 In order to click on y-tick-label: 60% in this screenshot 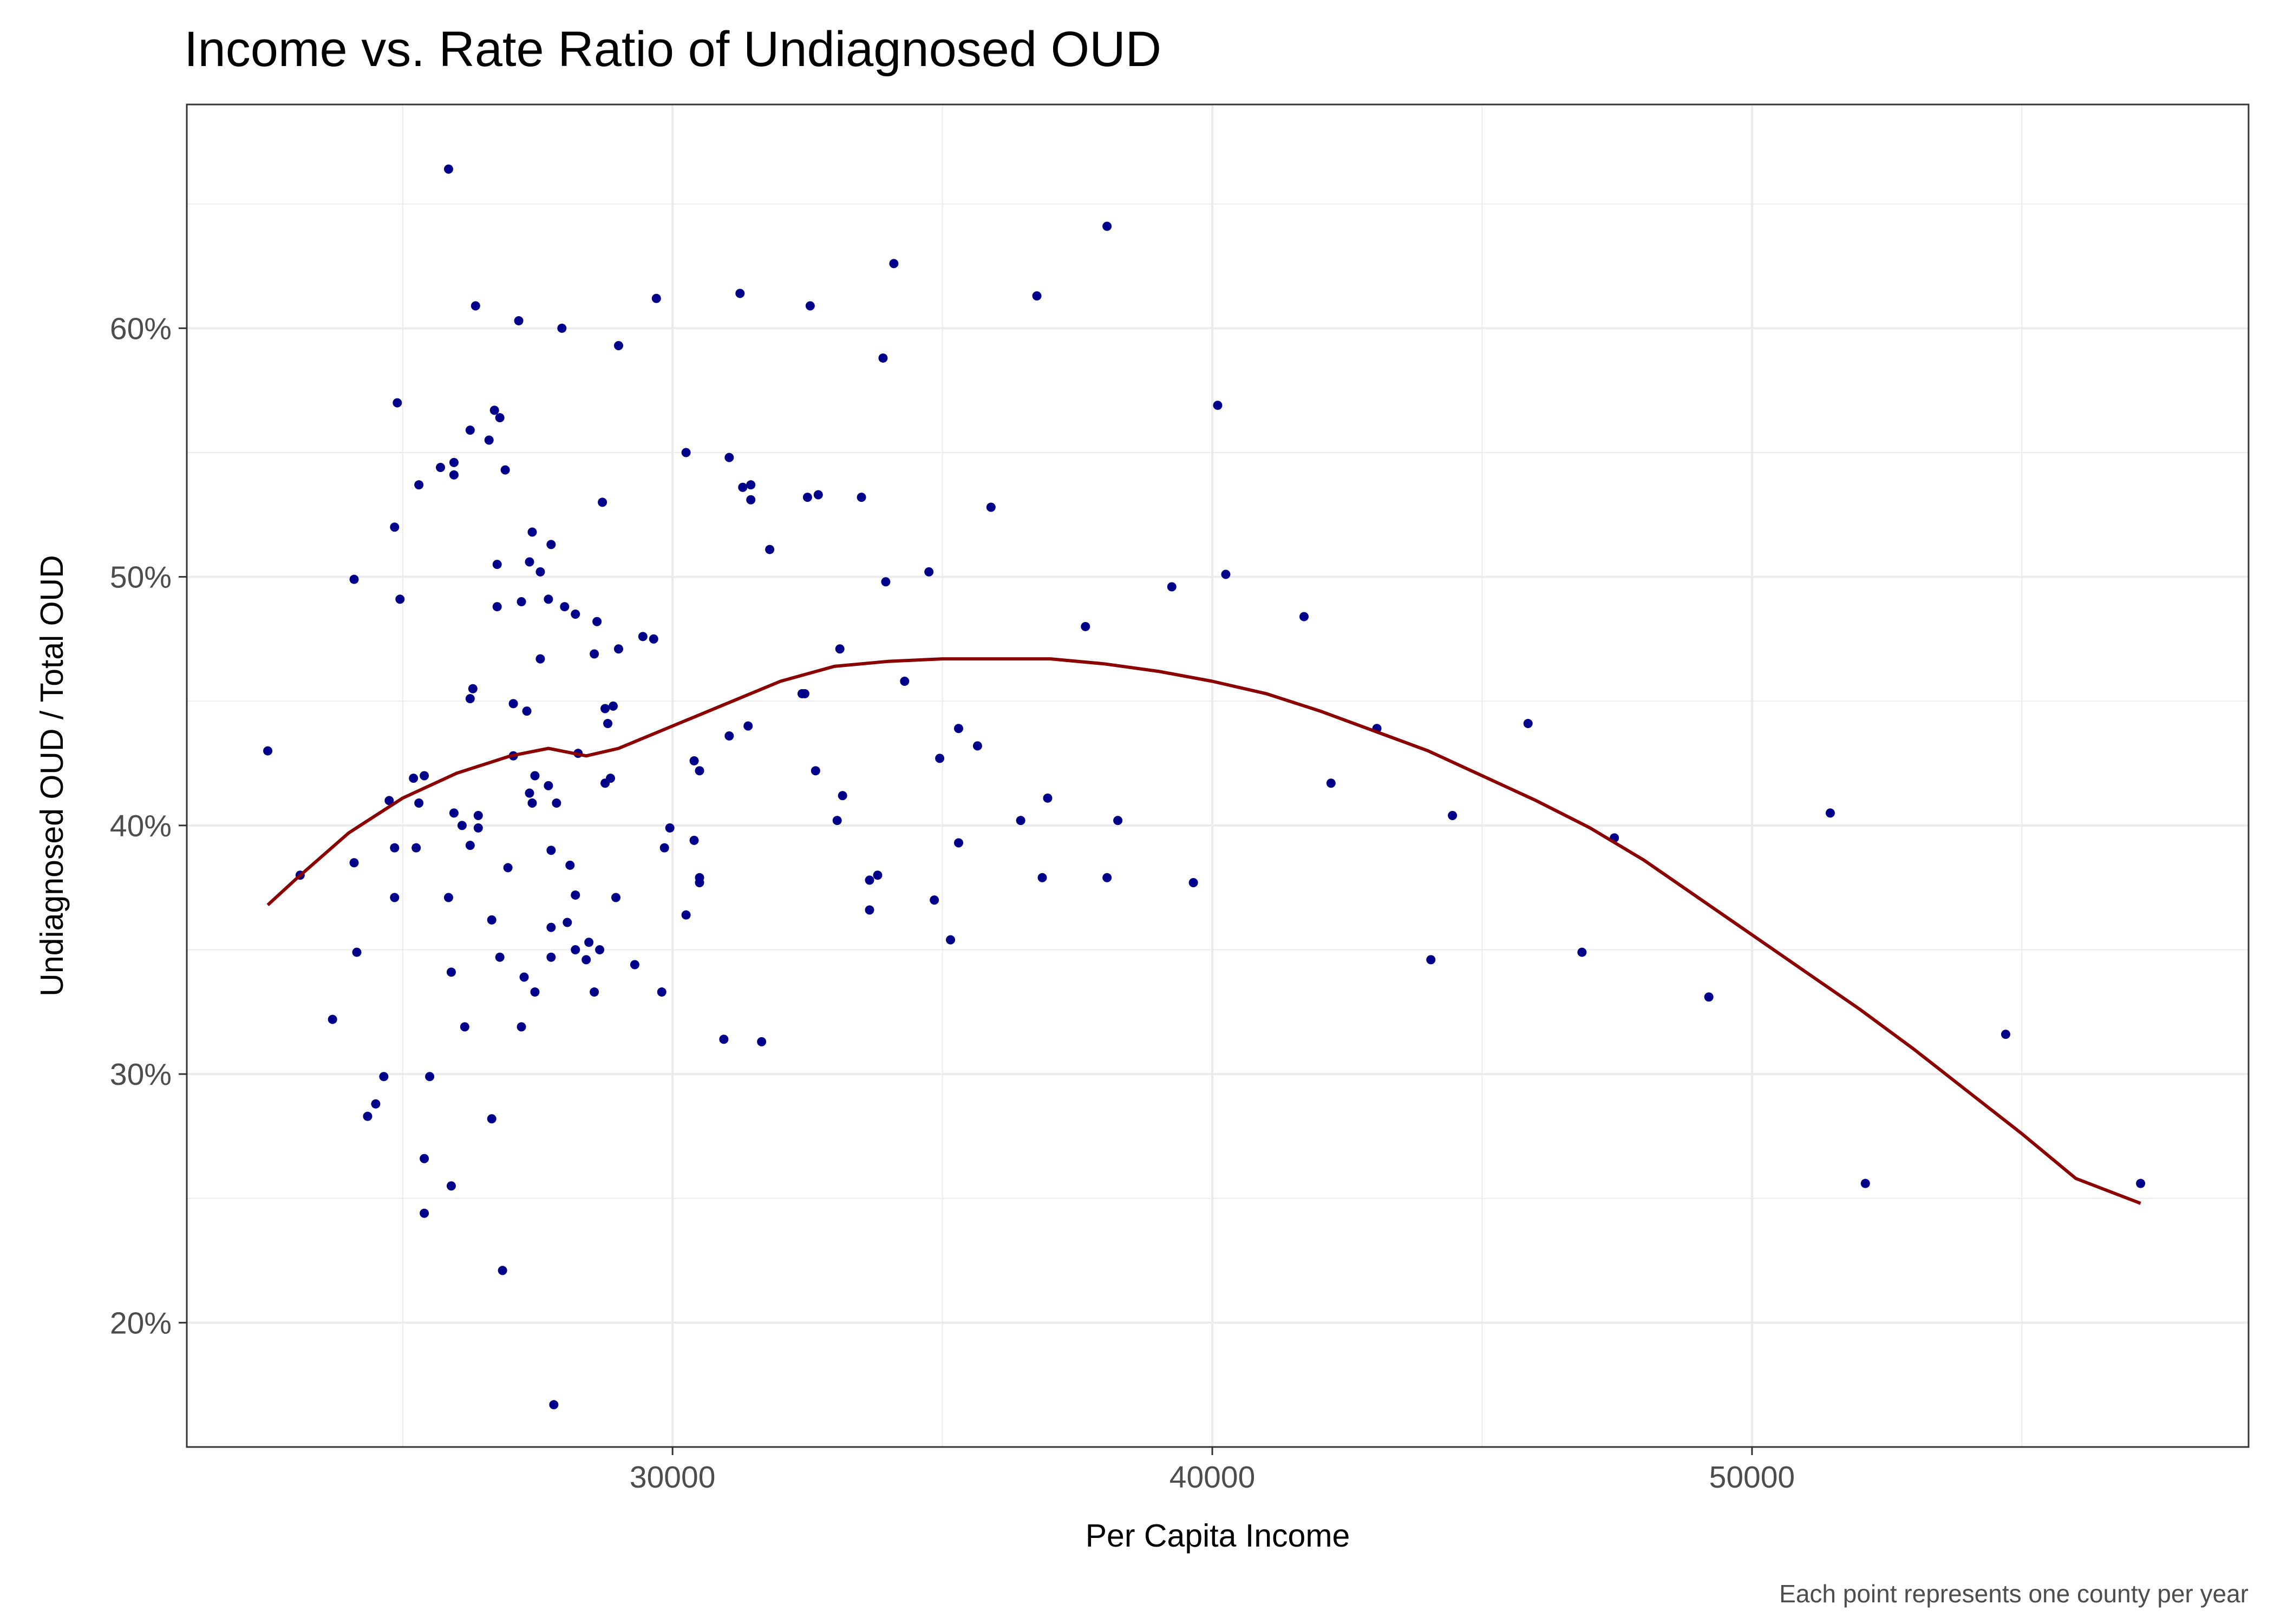, I will do `click(141, 328)`.